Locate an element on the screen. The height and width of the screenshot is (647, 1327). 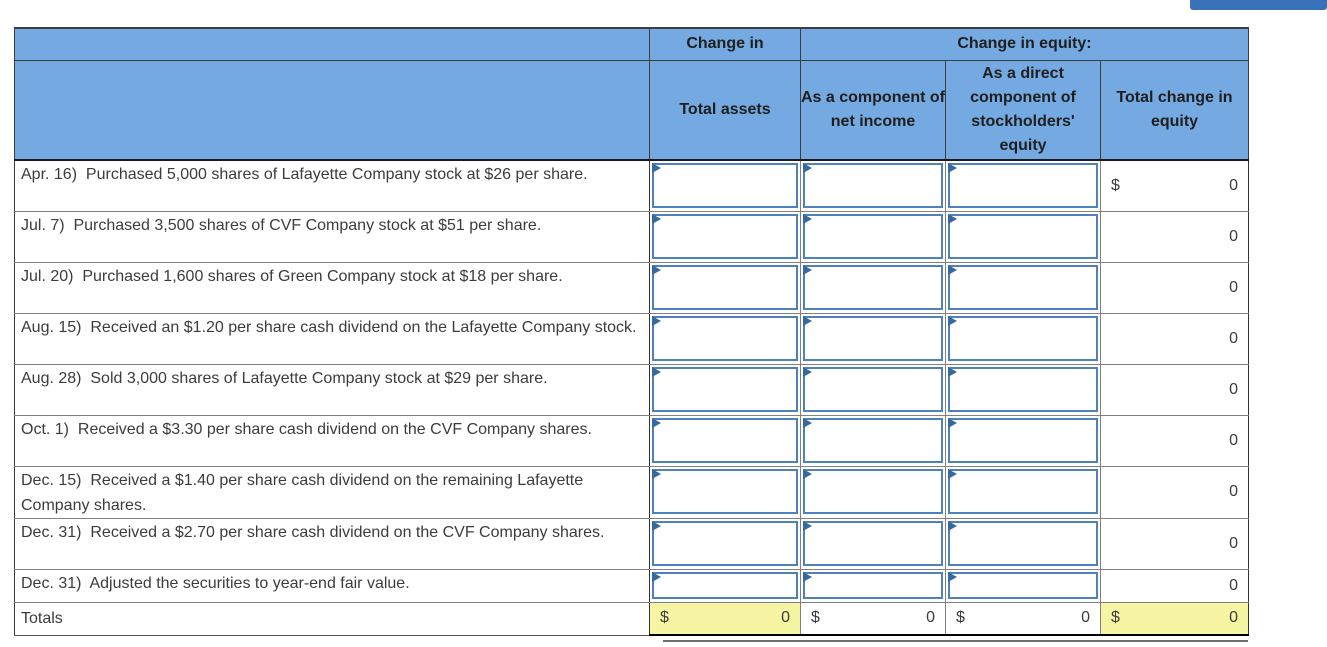
header-row-groups: Change in Change in equity: is located at coordinates (631, 44).